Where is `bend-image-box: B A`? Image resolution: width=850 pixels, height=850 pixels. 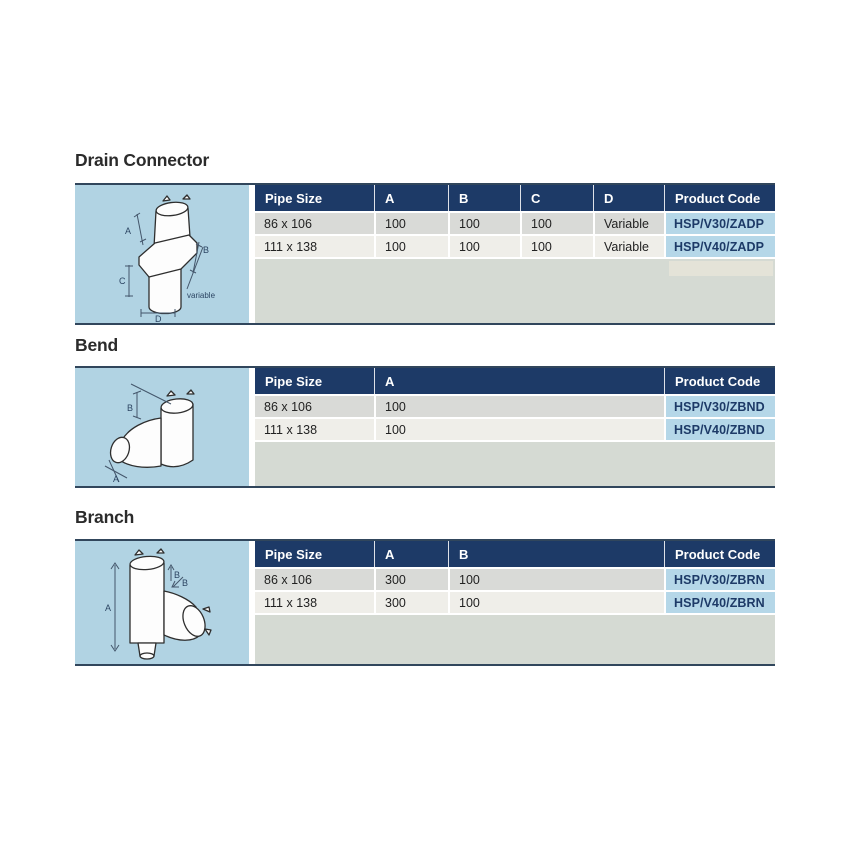 bend-image-box: B A is located at coordinates (162, 427).